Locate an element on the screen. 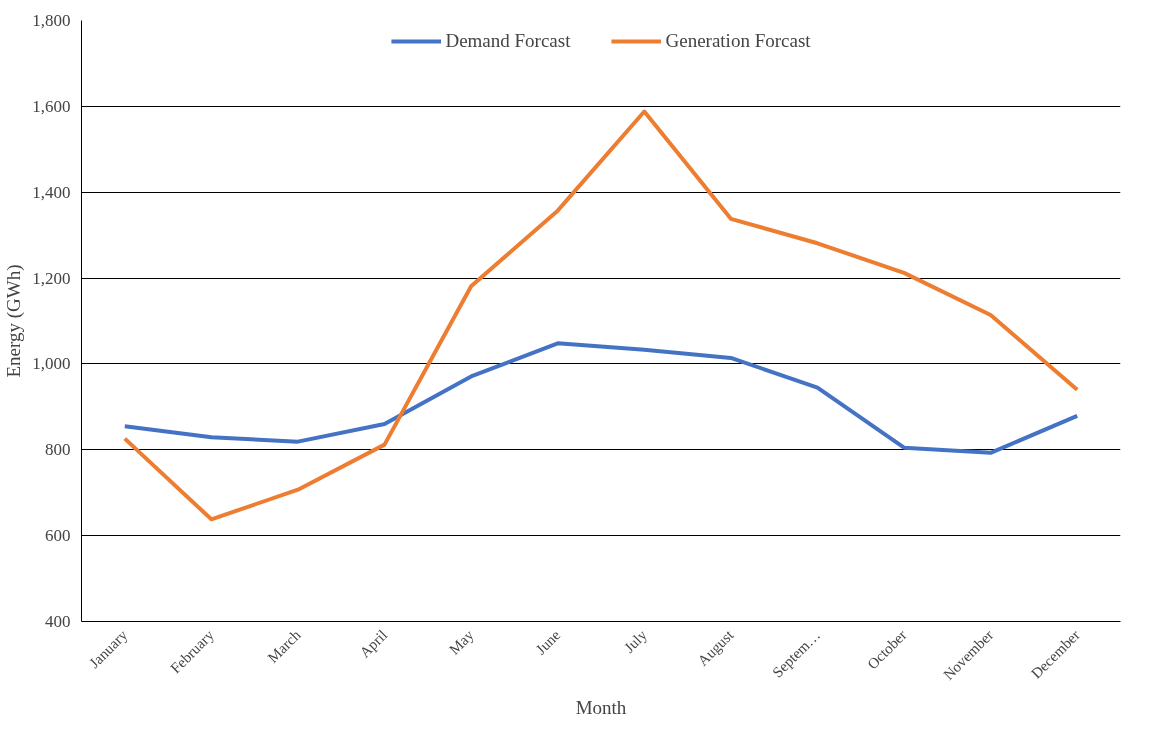 The width and height of the screenshot is (1158, 729). y-axis-title: Energy (GWh) is located at coordinates (14, 321).